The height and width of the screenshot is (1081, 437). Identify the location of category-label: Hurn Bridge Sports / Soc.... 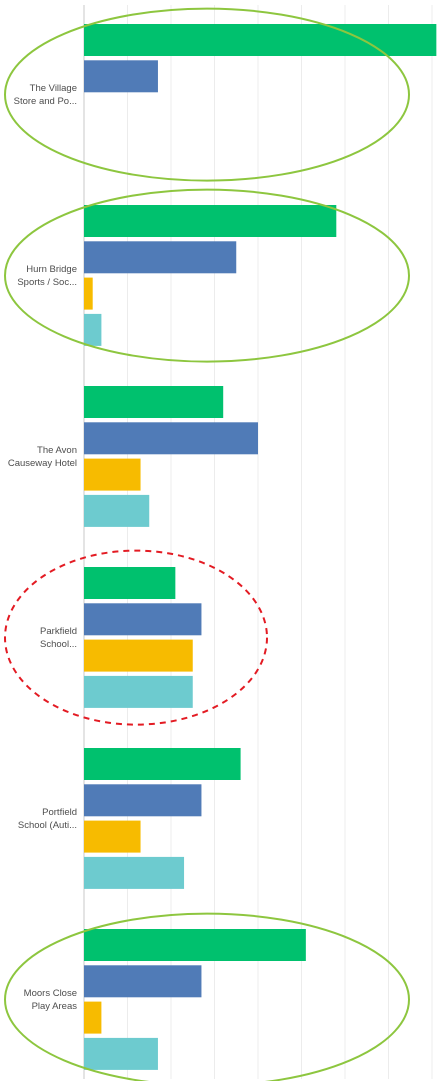
(47, 276).